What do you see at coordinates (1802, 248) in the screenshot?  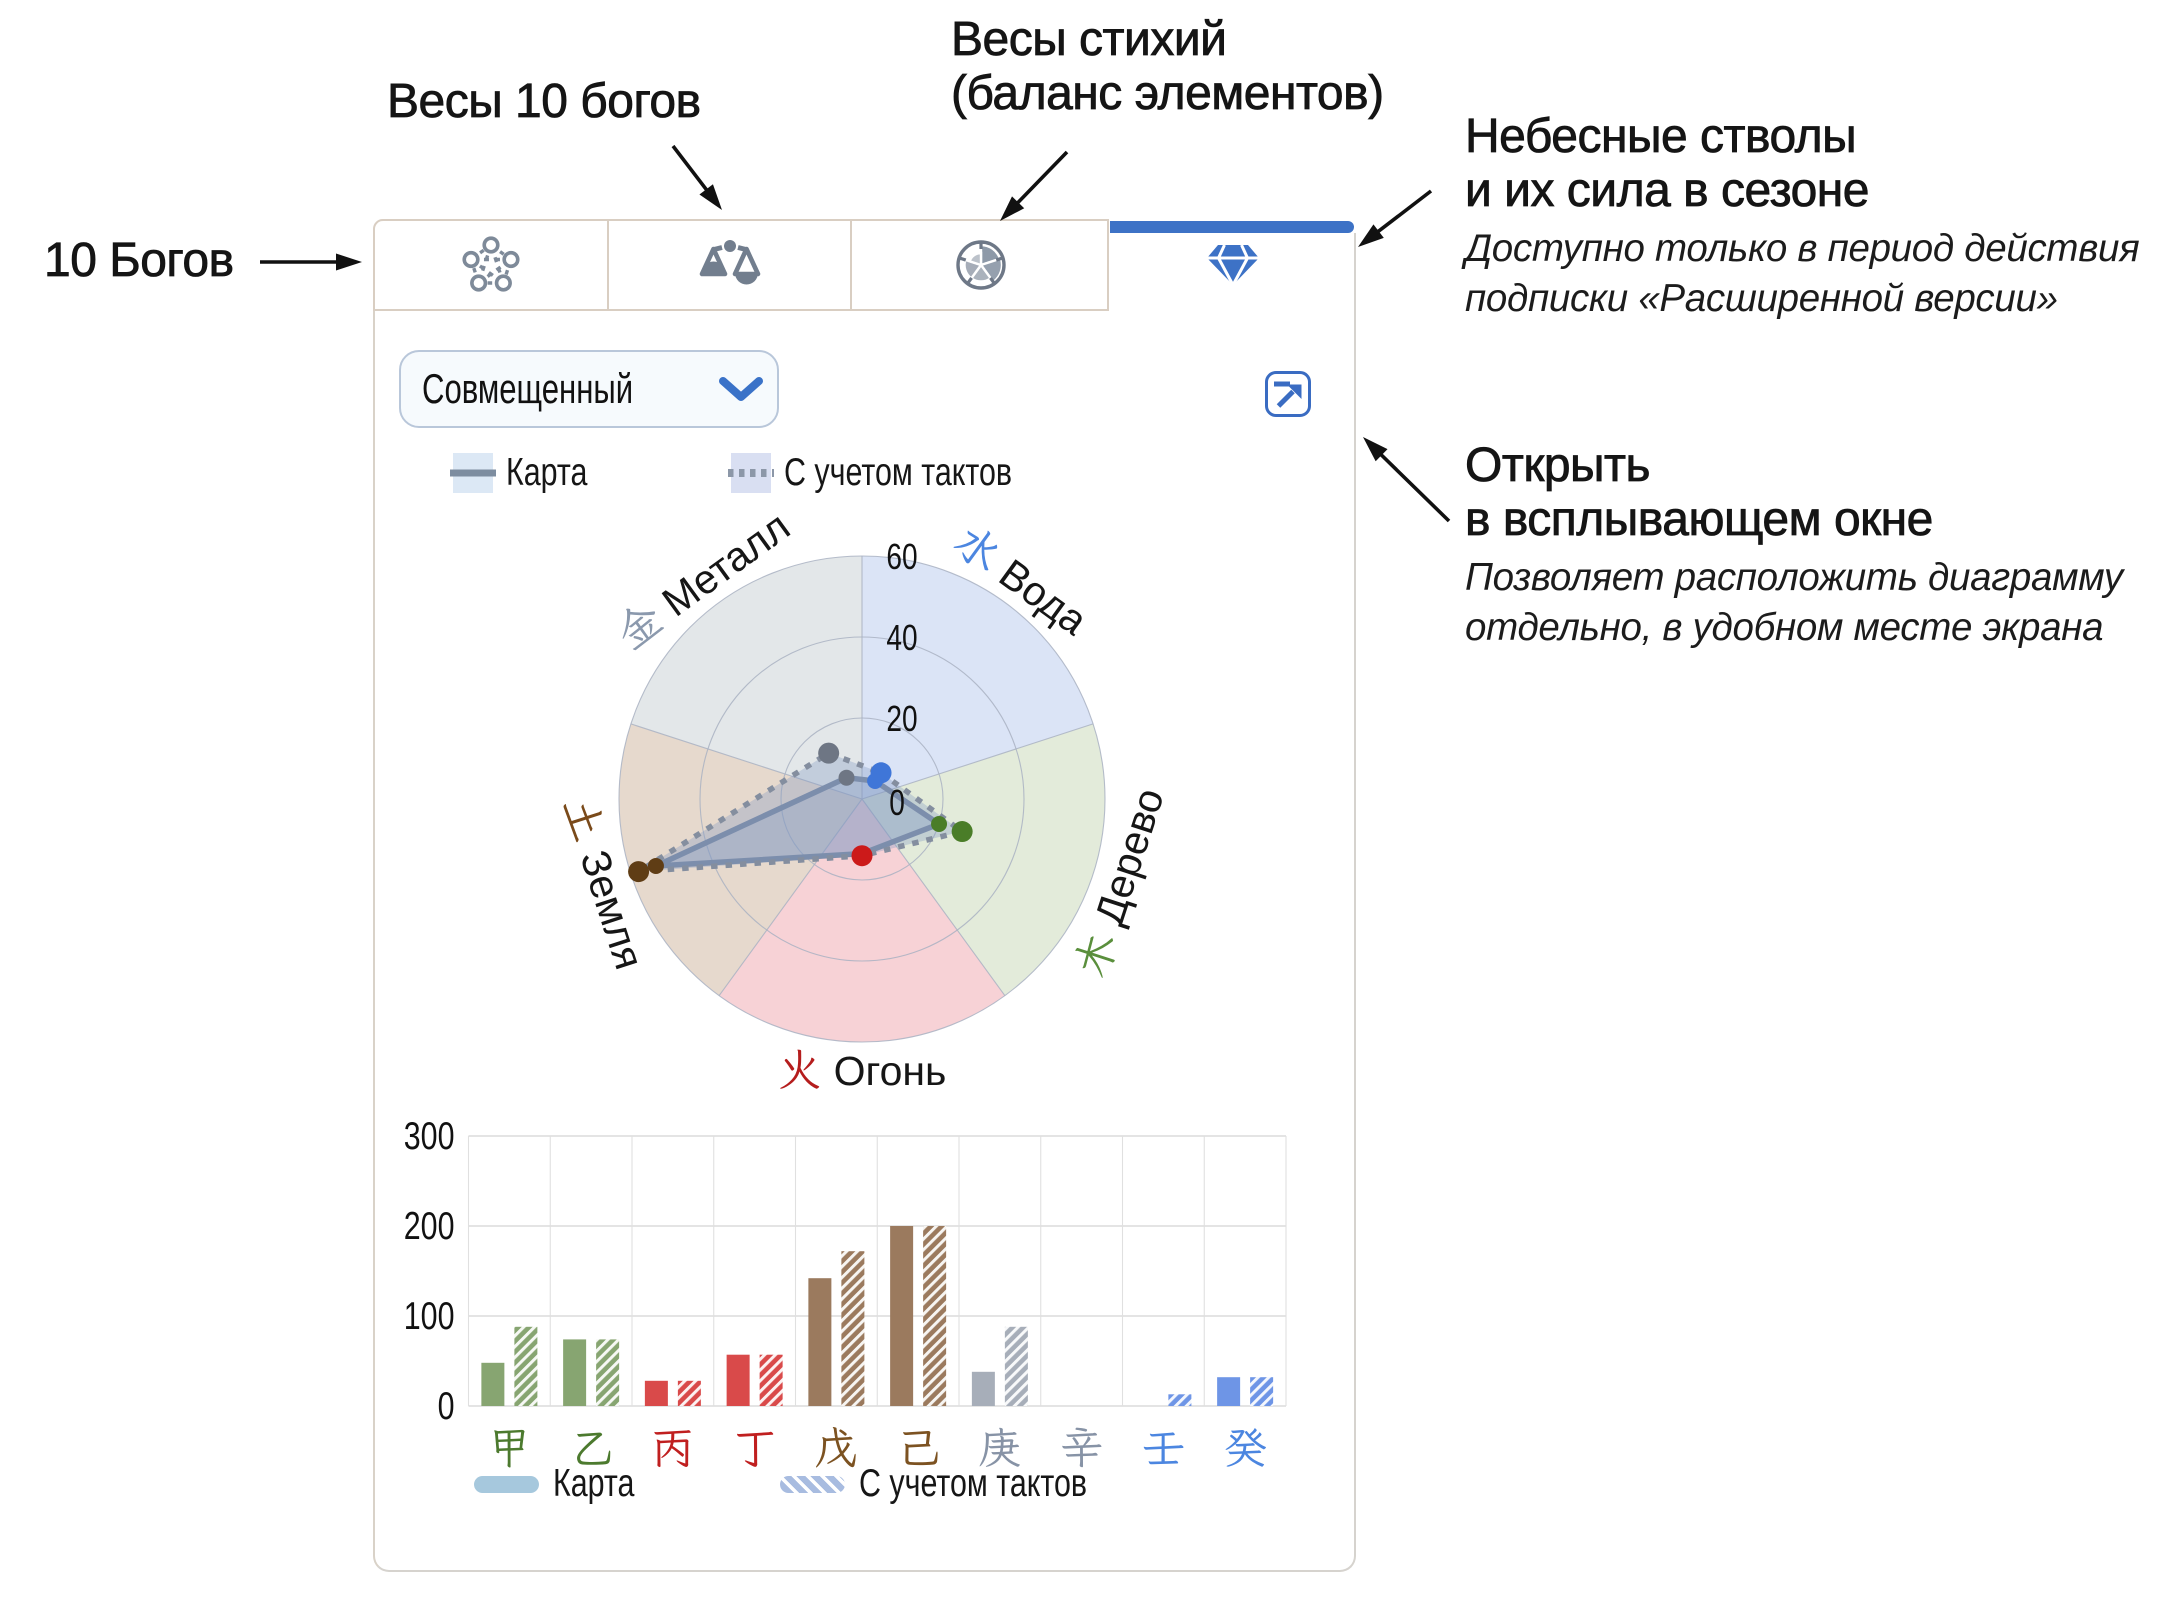 I see `annotation-subscription-note-line1: Доступно только в период действия` at bounding box center [1802, 248].